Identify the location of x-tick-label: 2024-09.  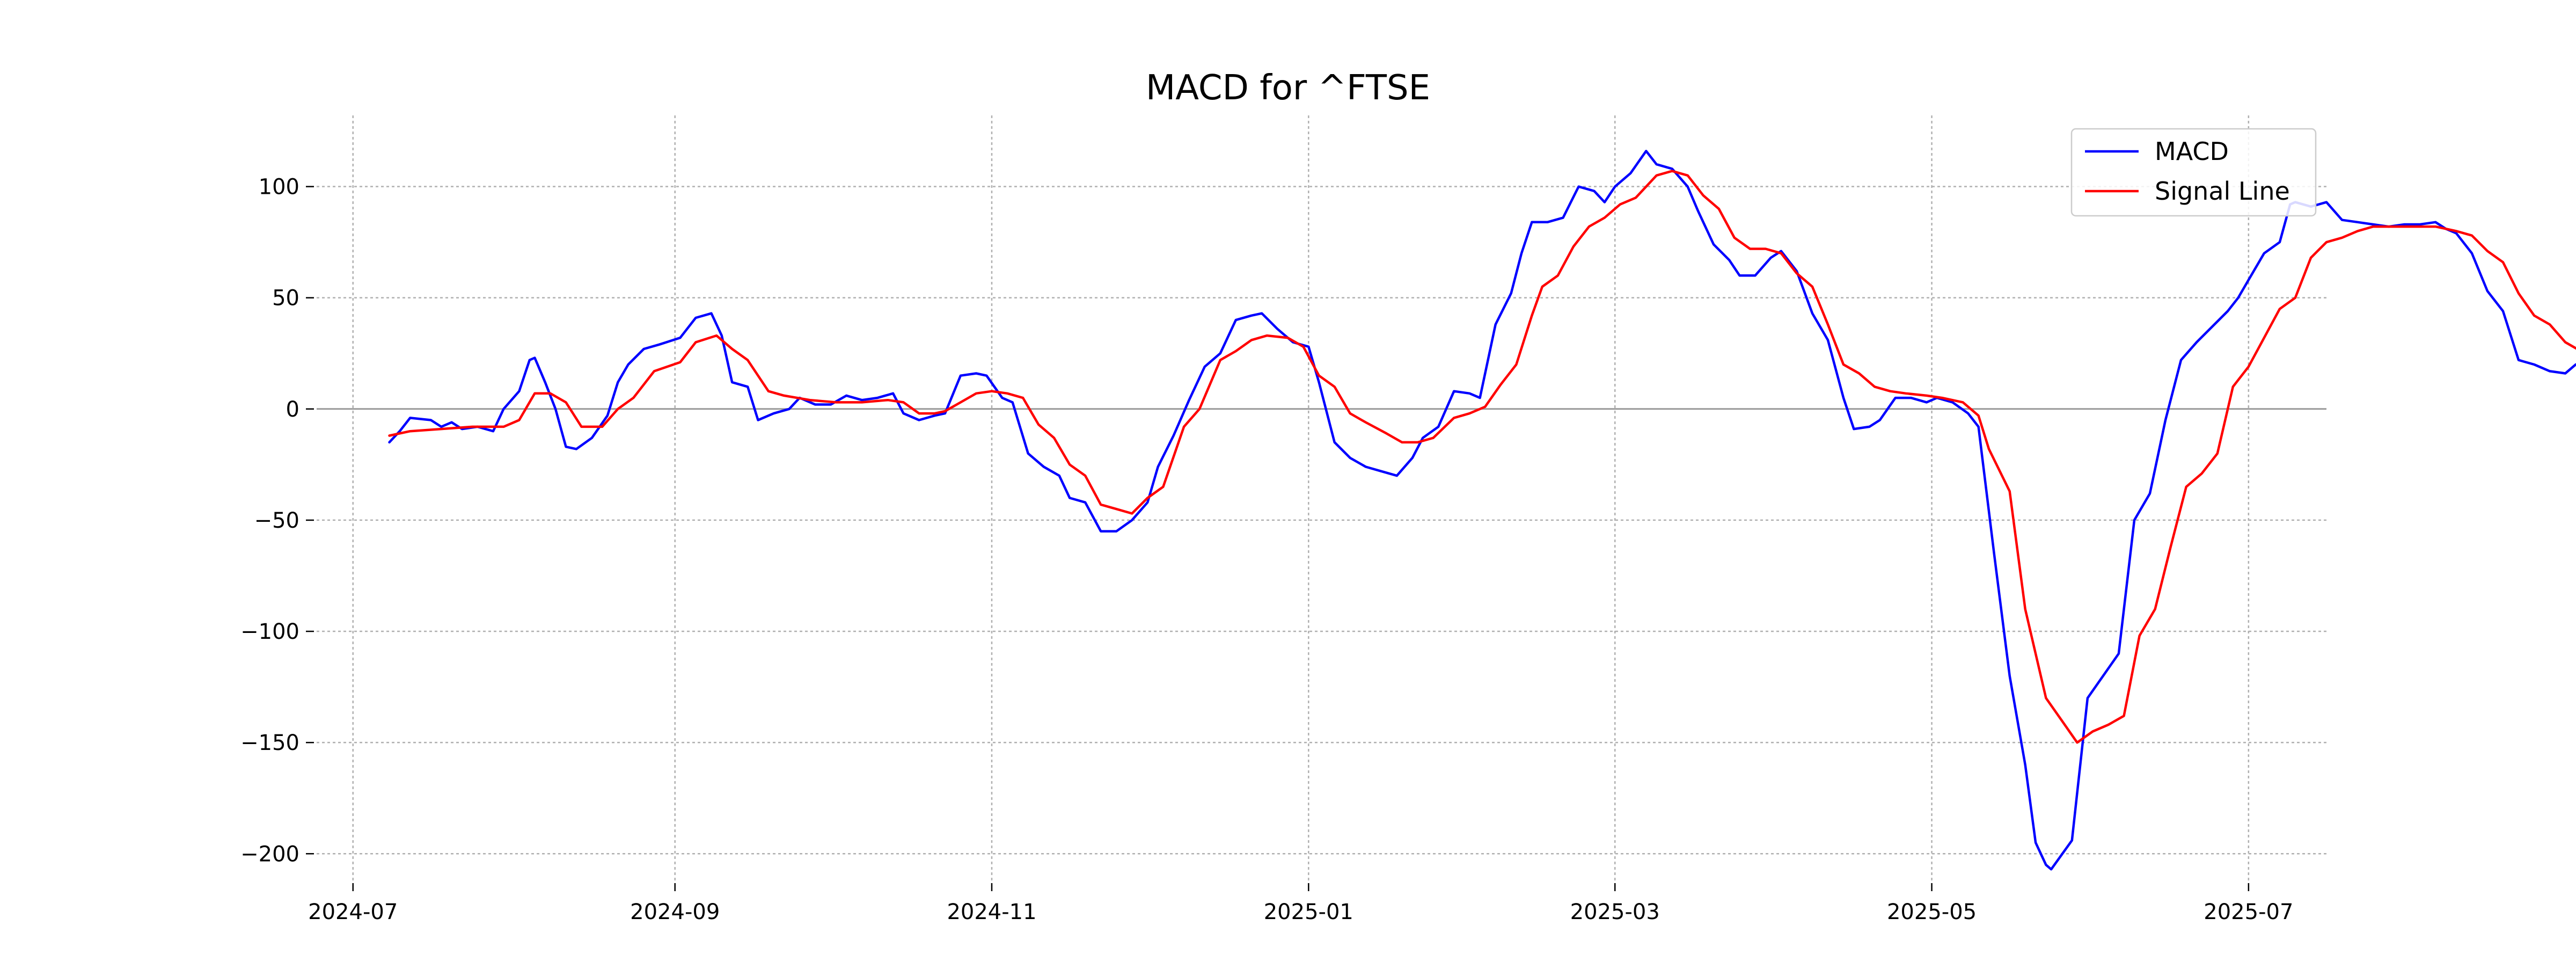
(675, 912).